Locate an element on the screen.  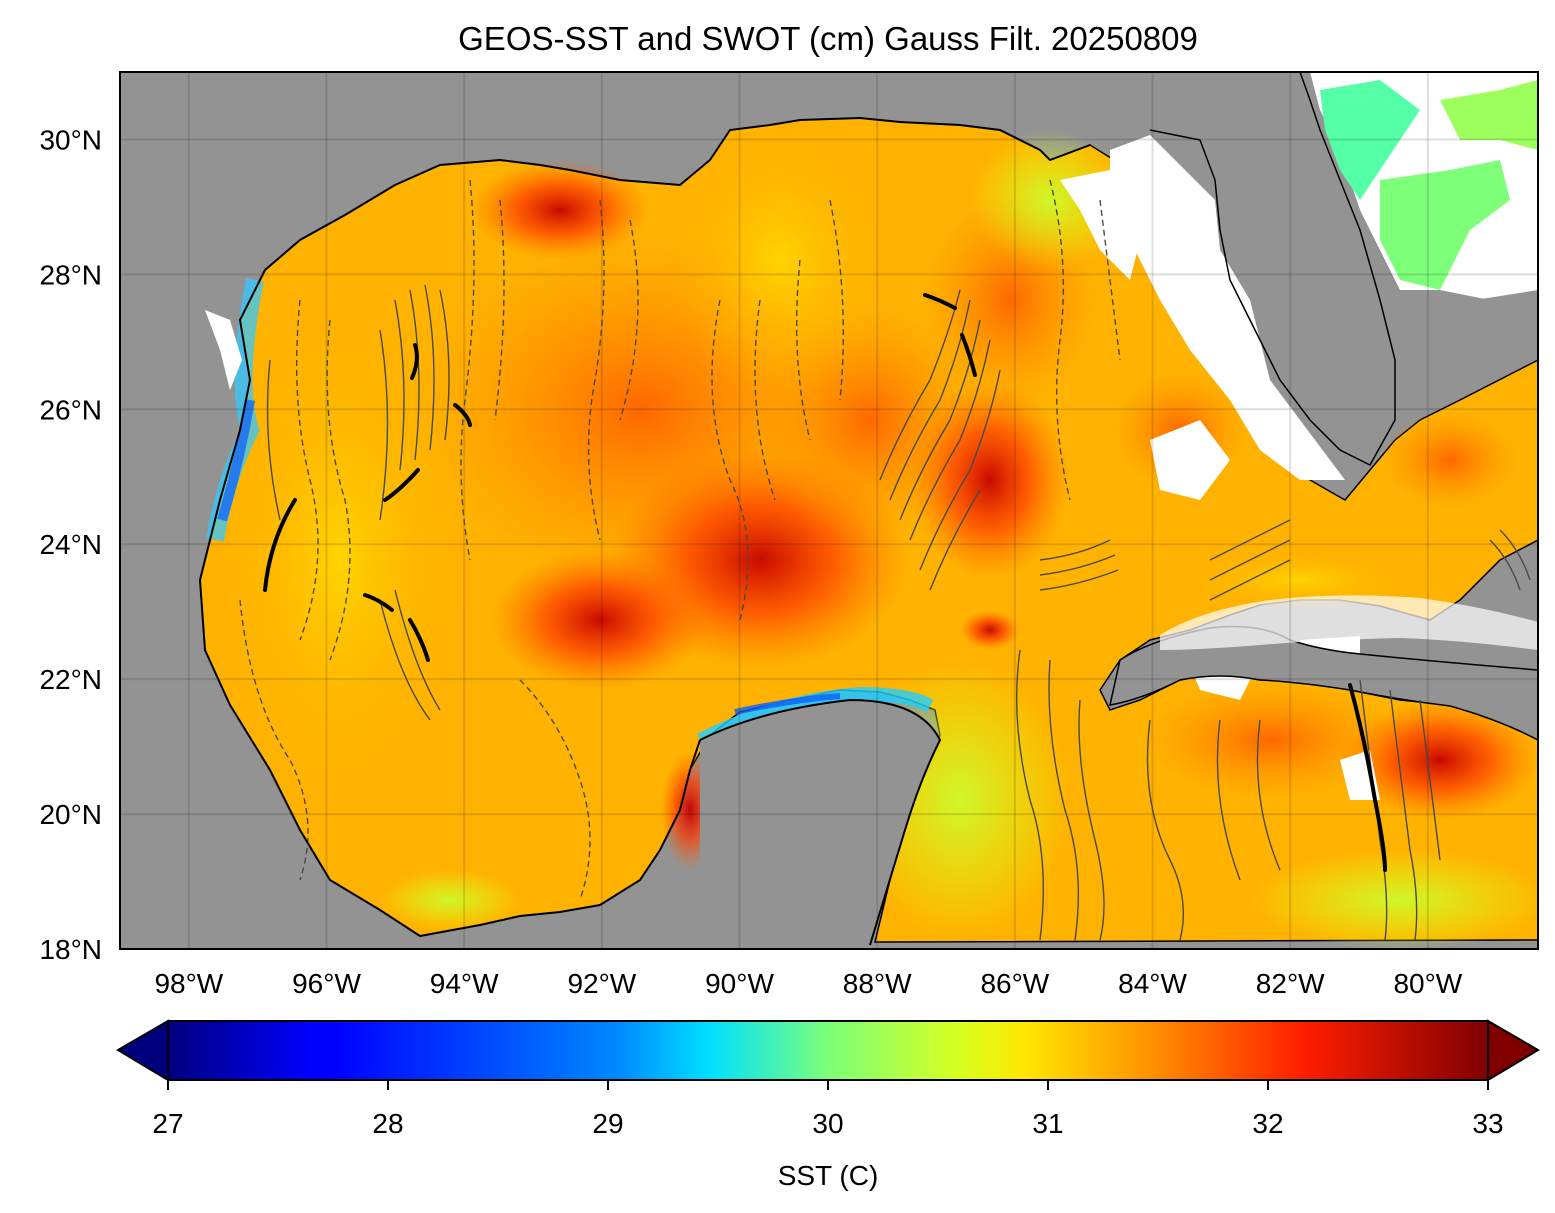
latitude-tick-label: 24°N is located at coordinates (70, 544).